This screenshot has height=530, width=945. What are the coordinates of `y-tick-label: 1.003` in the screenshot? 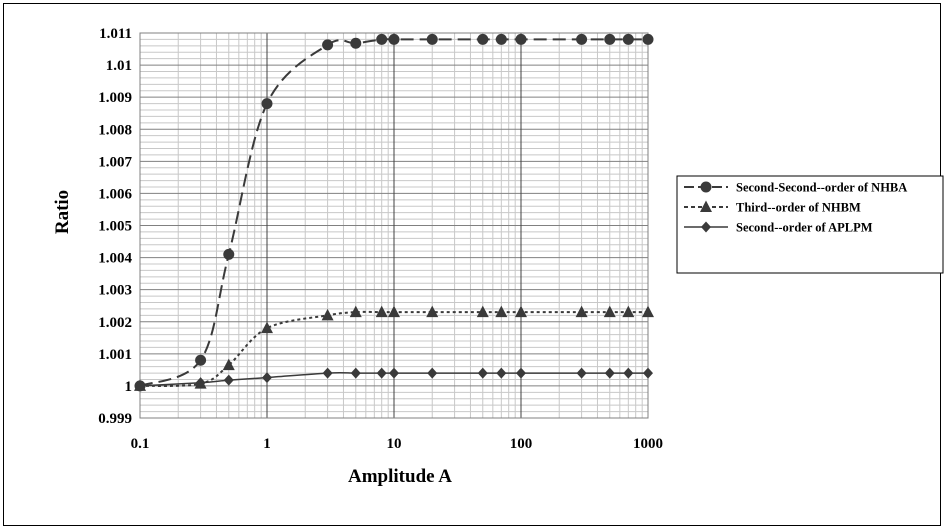 It's located at (115, 291).